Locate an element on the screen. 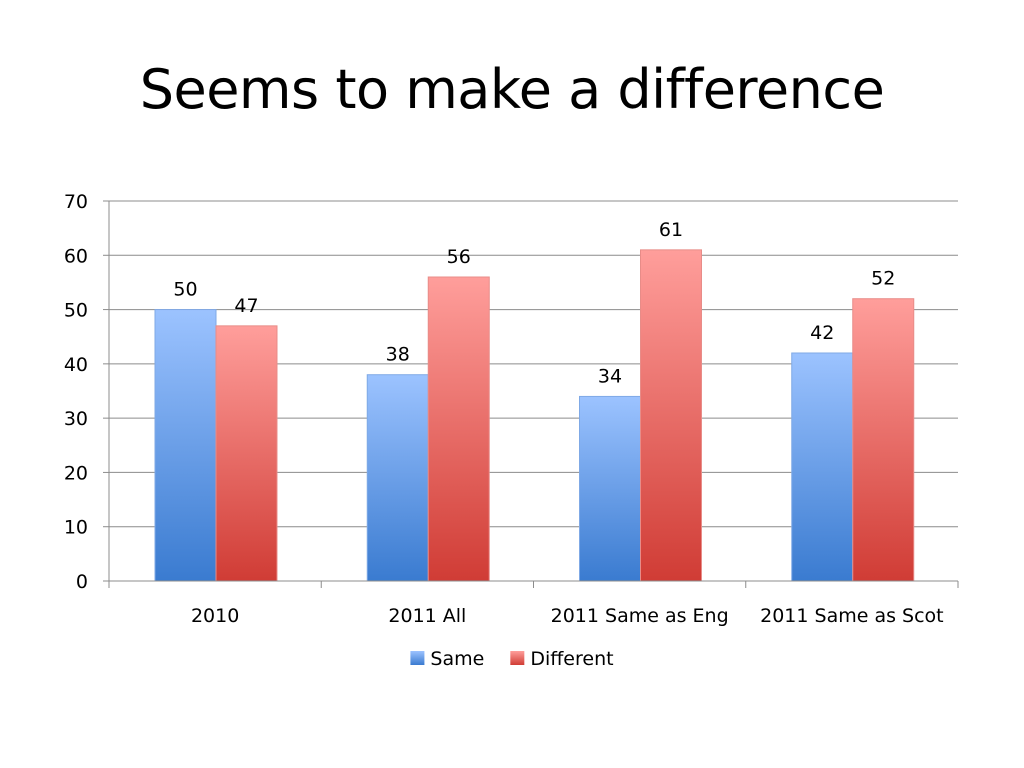 The height and width of the screenshot is (768, 1024). bar-data-label: 56 is located at coordinates (459, 257).